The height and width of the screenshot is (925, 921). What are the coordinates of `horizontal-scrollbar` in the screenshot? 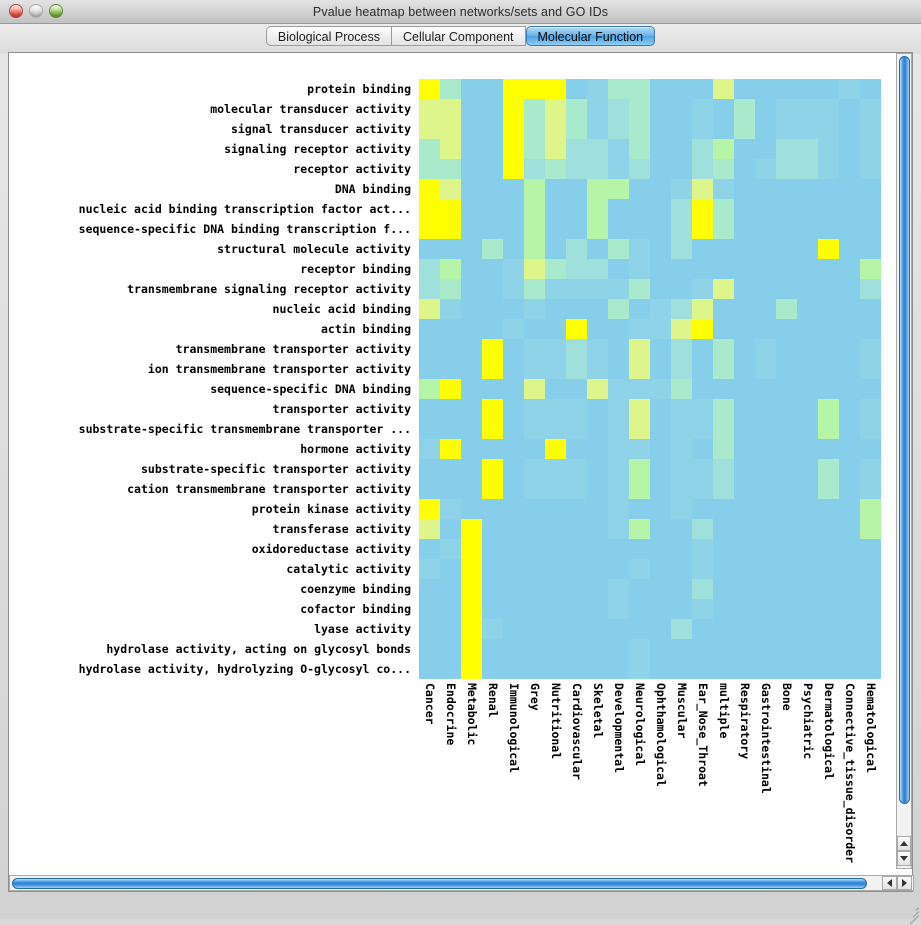 It's located at (461, 883).